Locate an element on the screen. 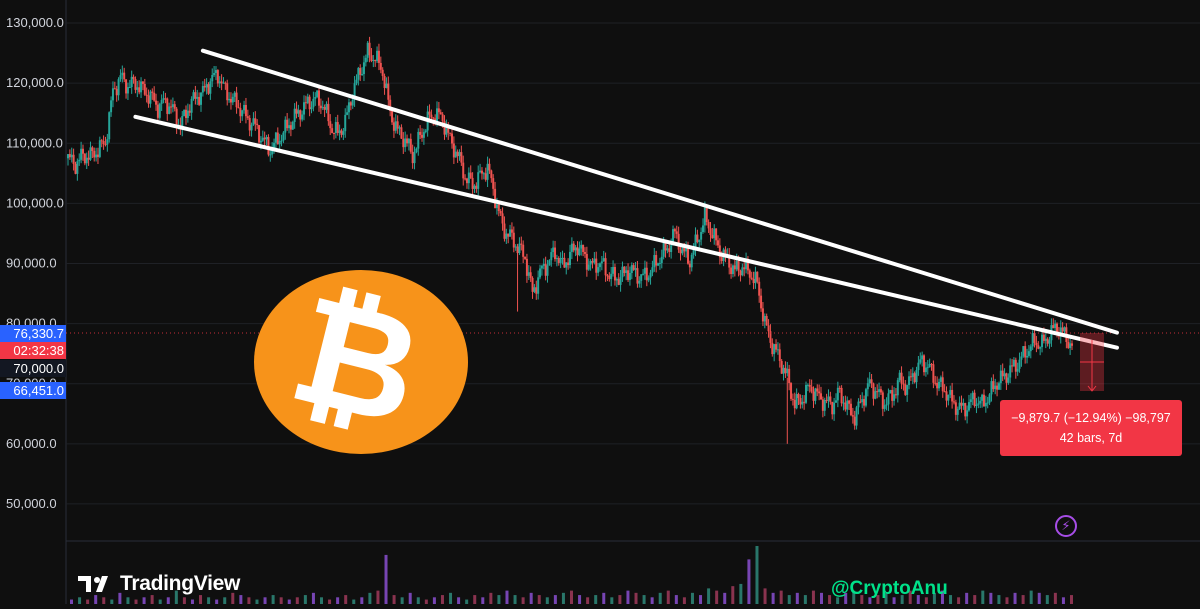  tradingview-logo: TradingView is located at coordinates (159, 584).